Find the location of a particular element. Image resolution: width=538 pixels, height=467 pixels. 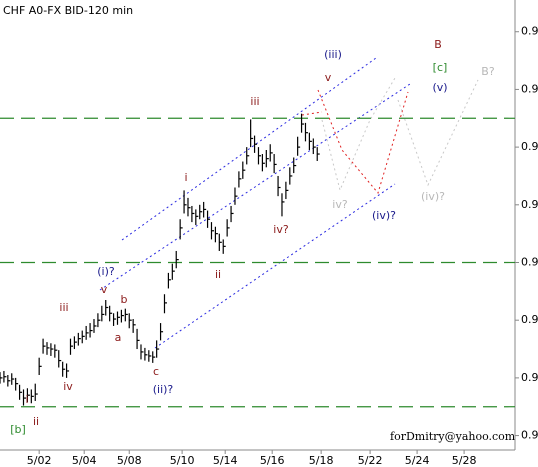

y-tick-label: 0.97 is located at coordinates (529, 146).